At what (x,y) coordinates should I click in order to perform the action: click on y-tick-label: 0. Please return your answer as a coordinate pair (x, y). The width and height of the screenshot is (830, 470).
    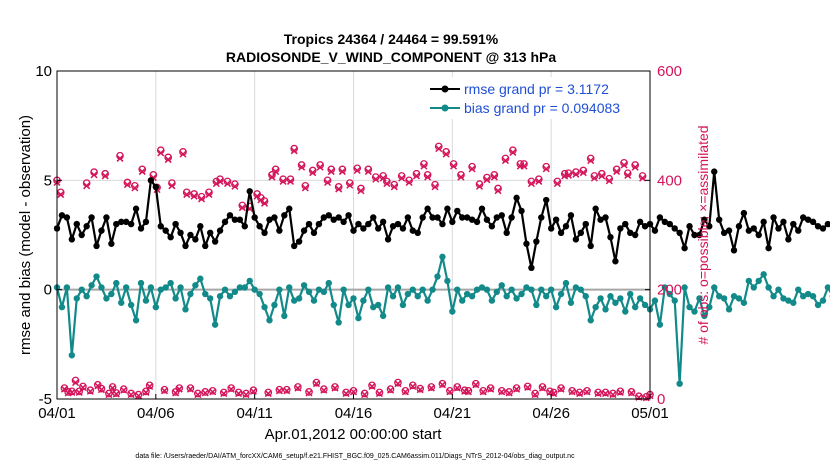
    Looking at the image, I should click on (48, 290).